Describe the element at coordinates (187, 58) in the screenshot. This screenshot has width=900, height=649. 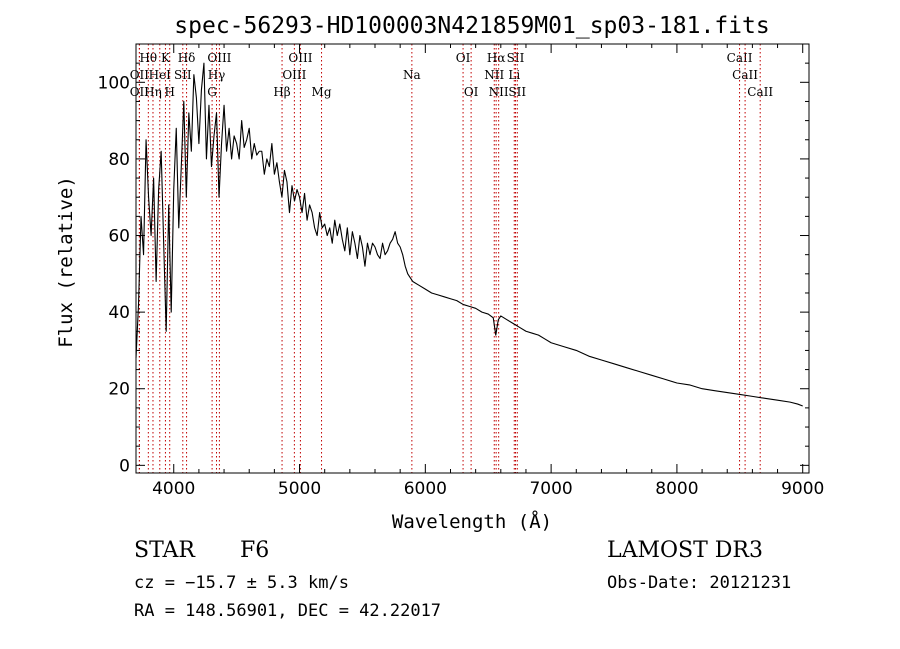
I see `line-label: Hδ` at that location.